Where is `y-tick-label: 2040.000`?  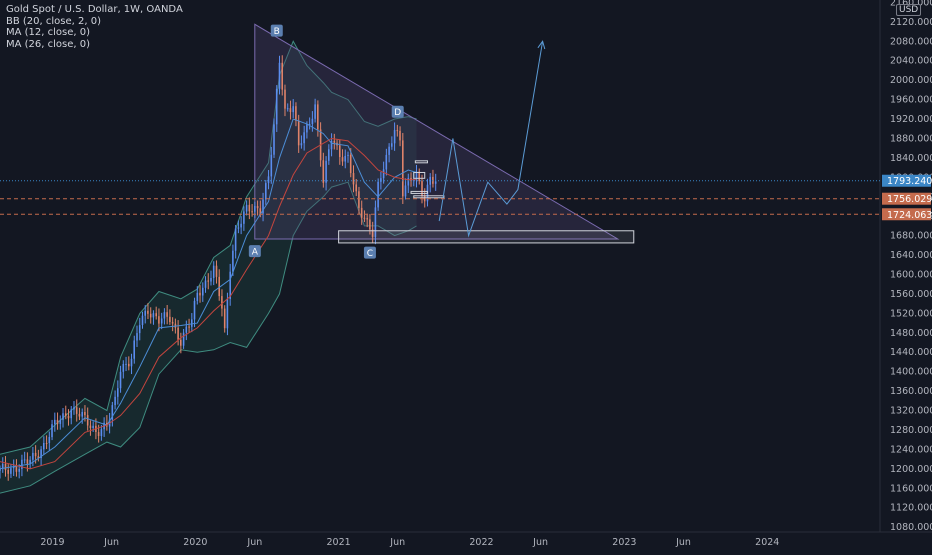
y-tick-label: 2040.000 is located at coordinates (911, 61).